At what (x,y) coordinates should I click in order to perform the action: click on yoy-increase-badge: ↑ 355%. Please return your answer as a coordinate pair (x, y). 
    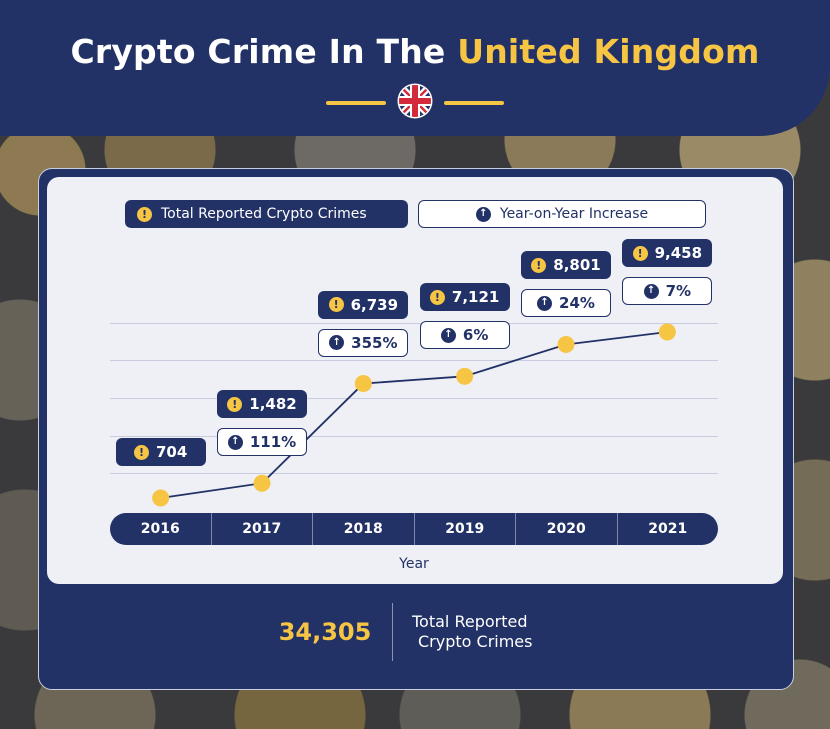
    Looking at the image, I should click on (363, 342).